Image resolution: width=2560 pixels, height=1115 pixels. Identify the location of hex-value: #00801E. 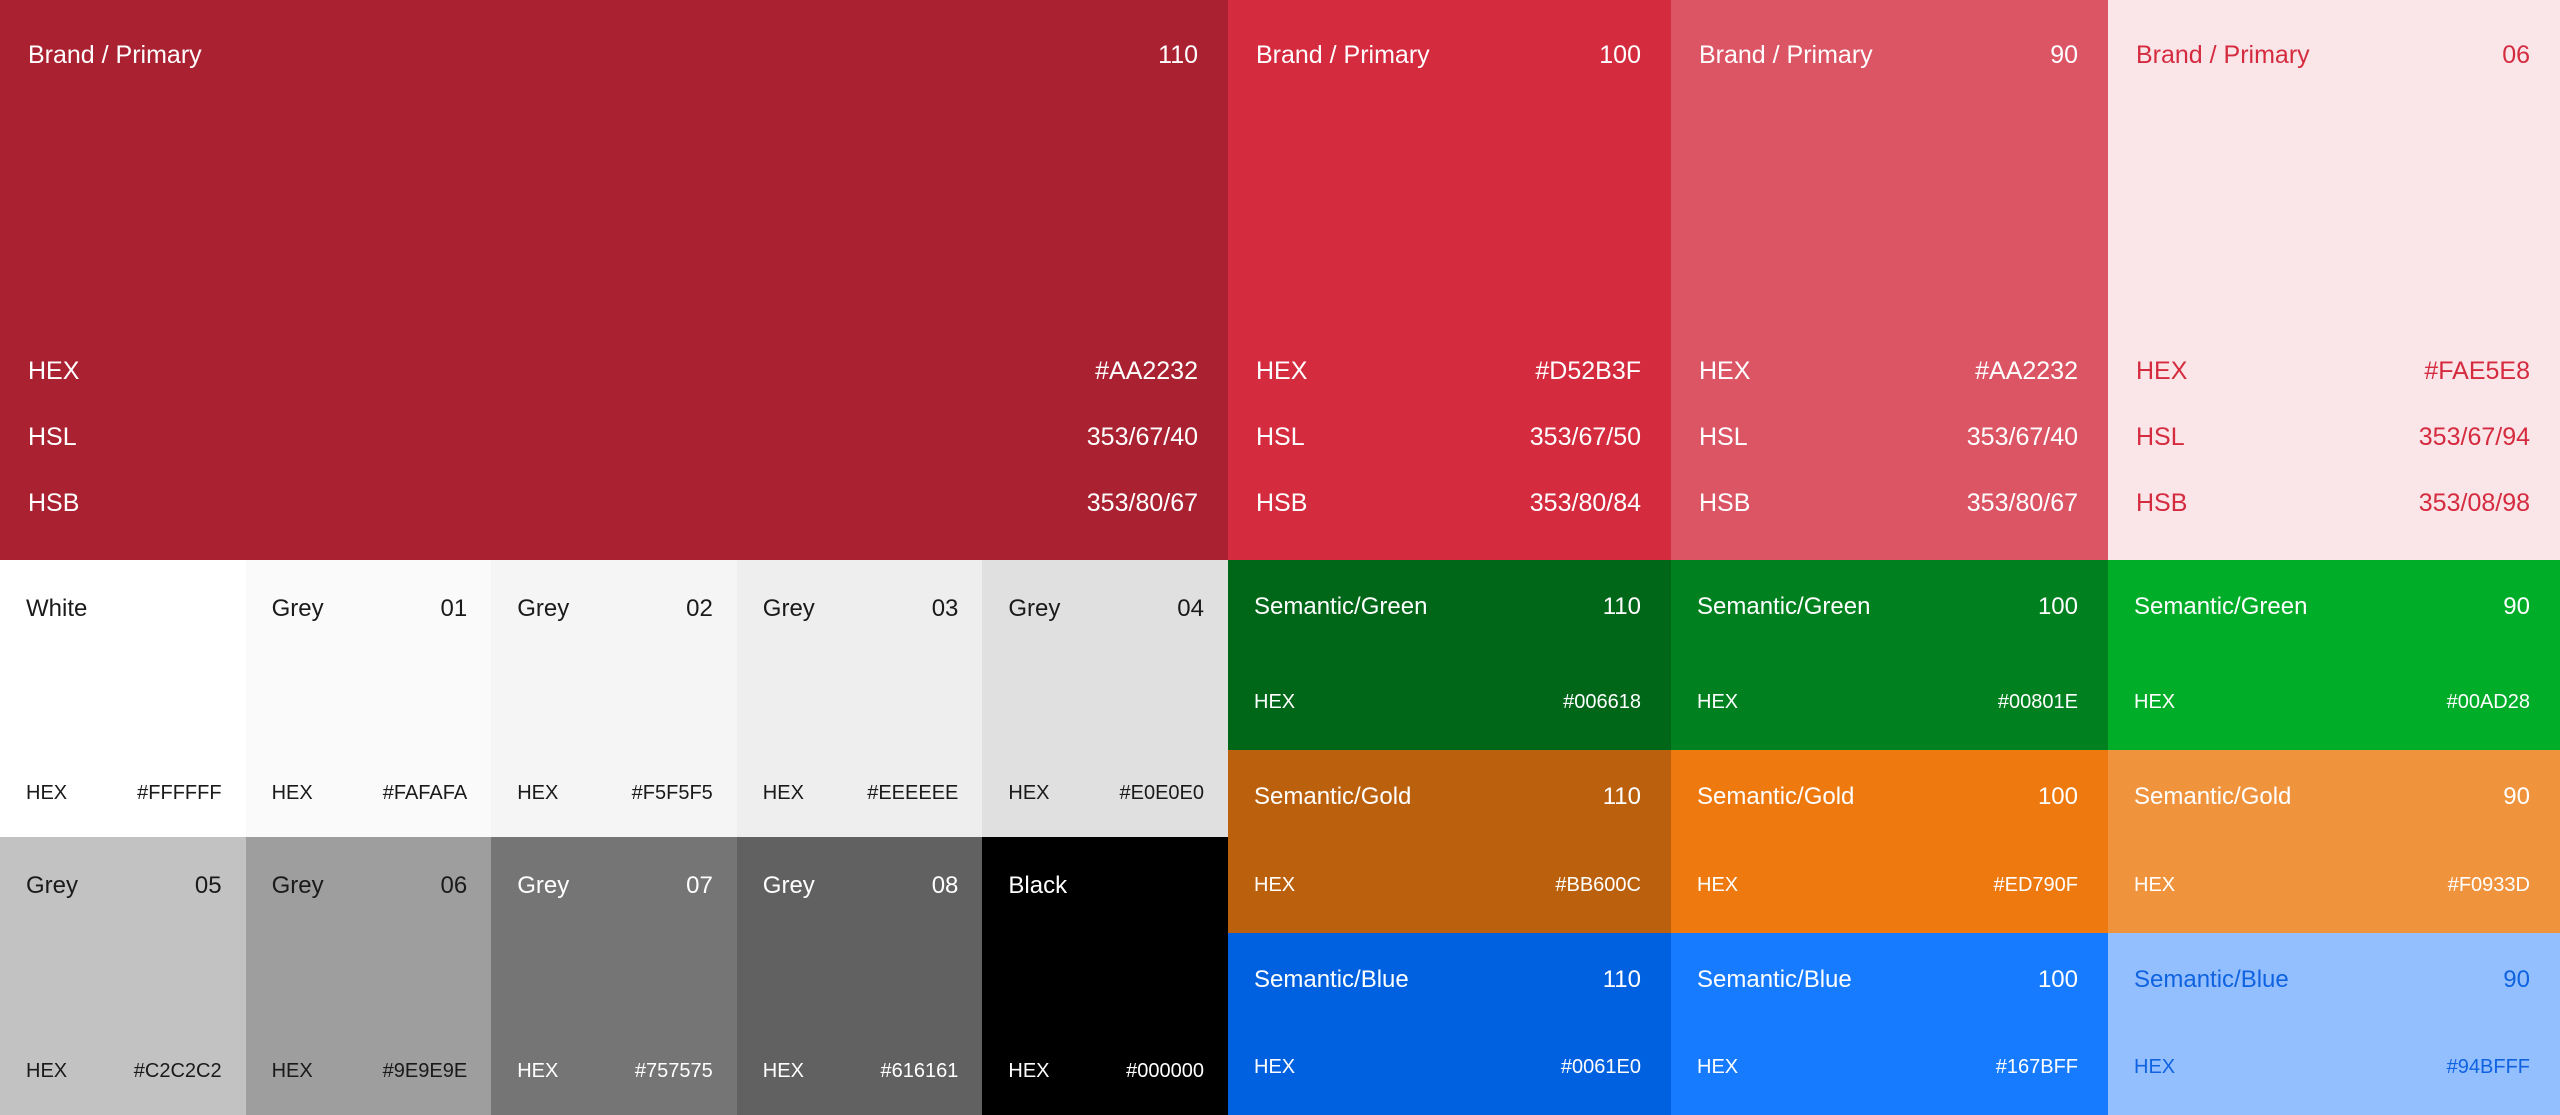
(2037, 702).